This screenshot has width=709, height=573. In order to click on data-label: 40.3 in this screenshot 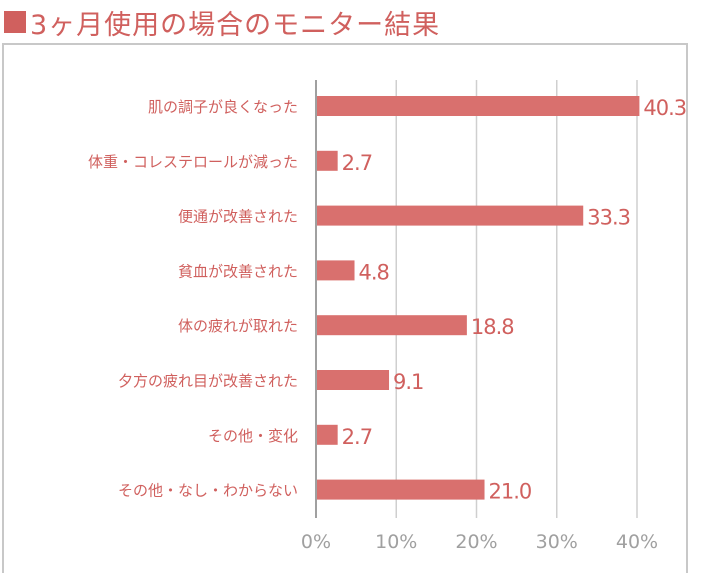, I will do `click(664, 108)`.